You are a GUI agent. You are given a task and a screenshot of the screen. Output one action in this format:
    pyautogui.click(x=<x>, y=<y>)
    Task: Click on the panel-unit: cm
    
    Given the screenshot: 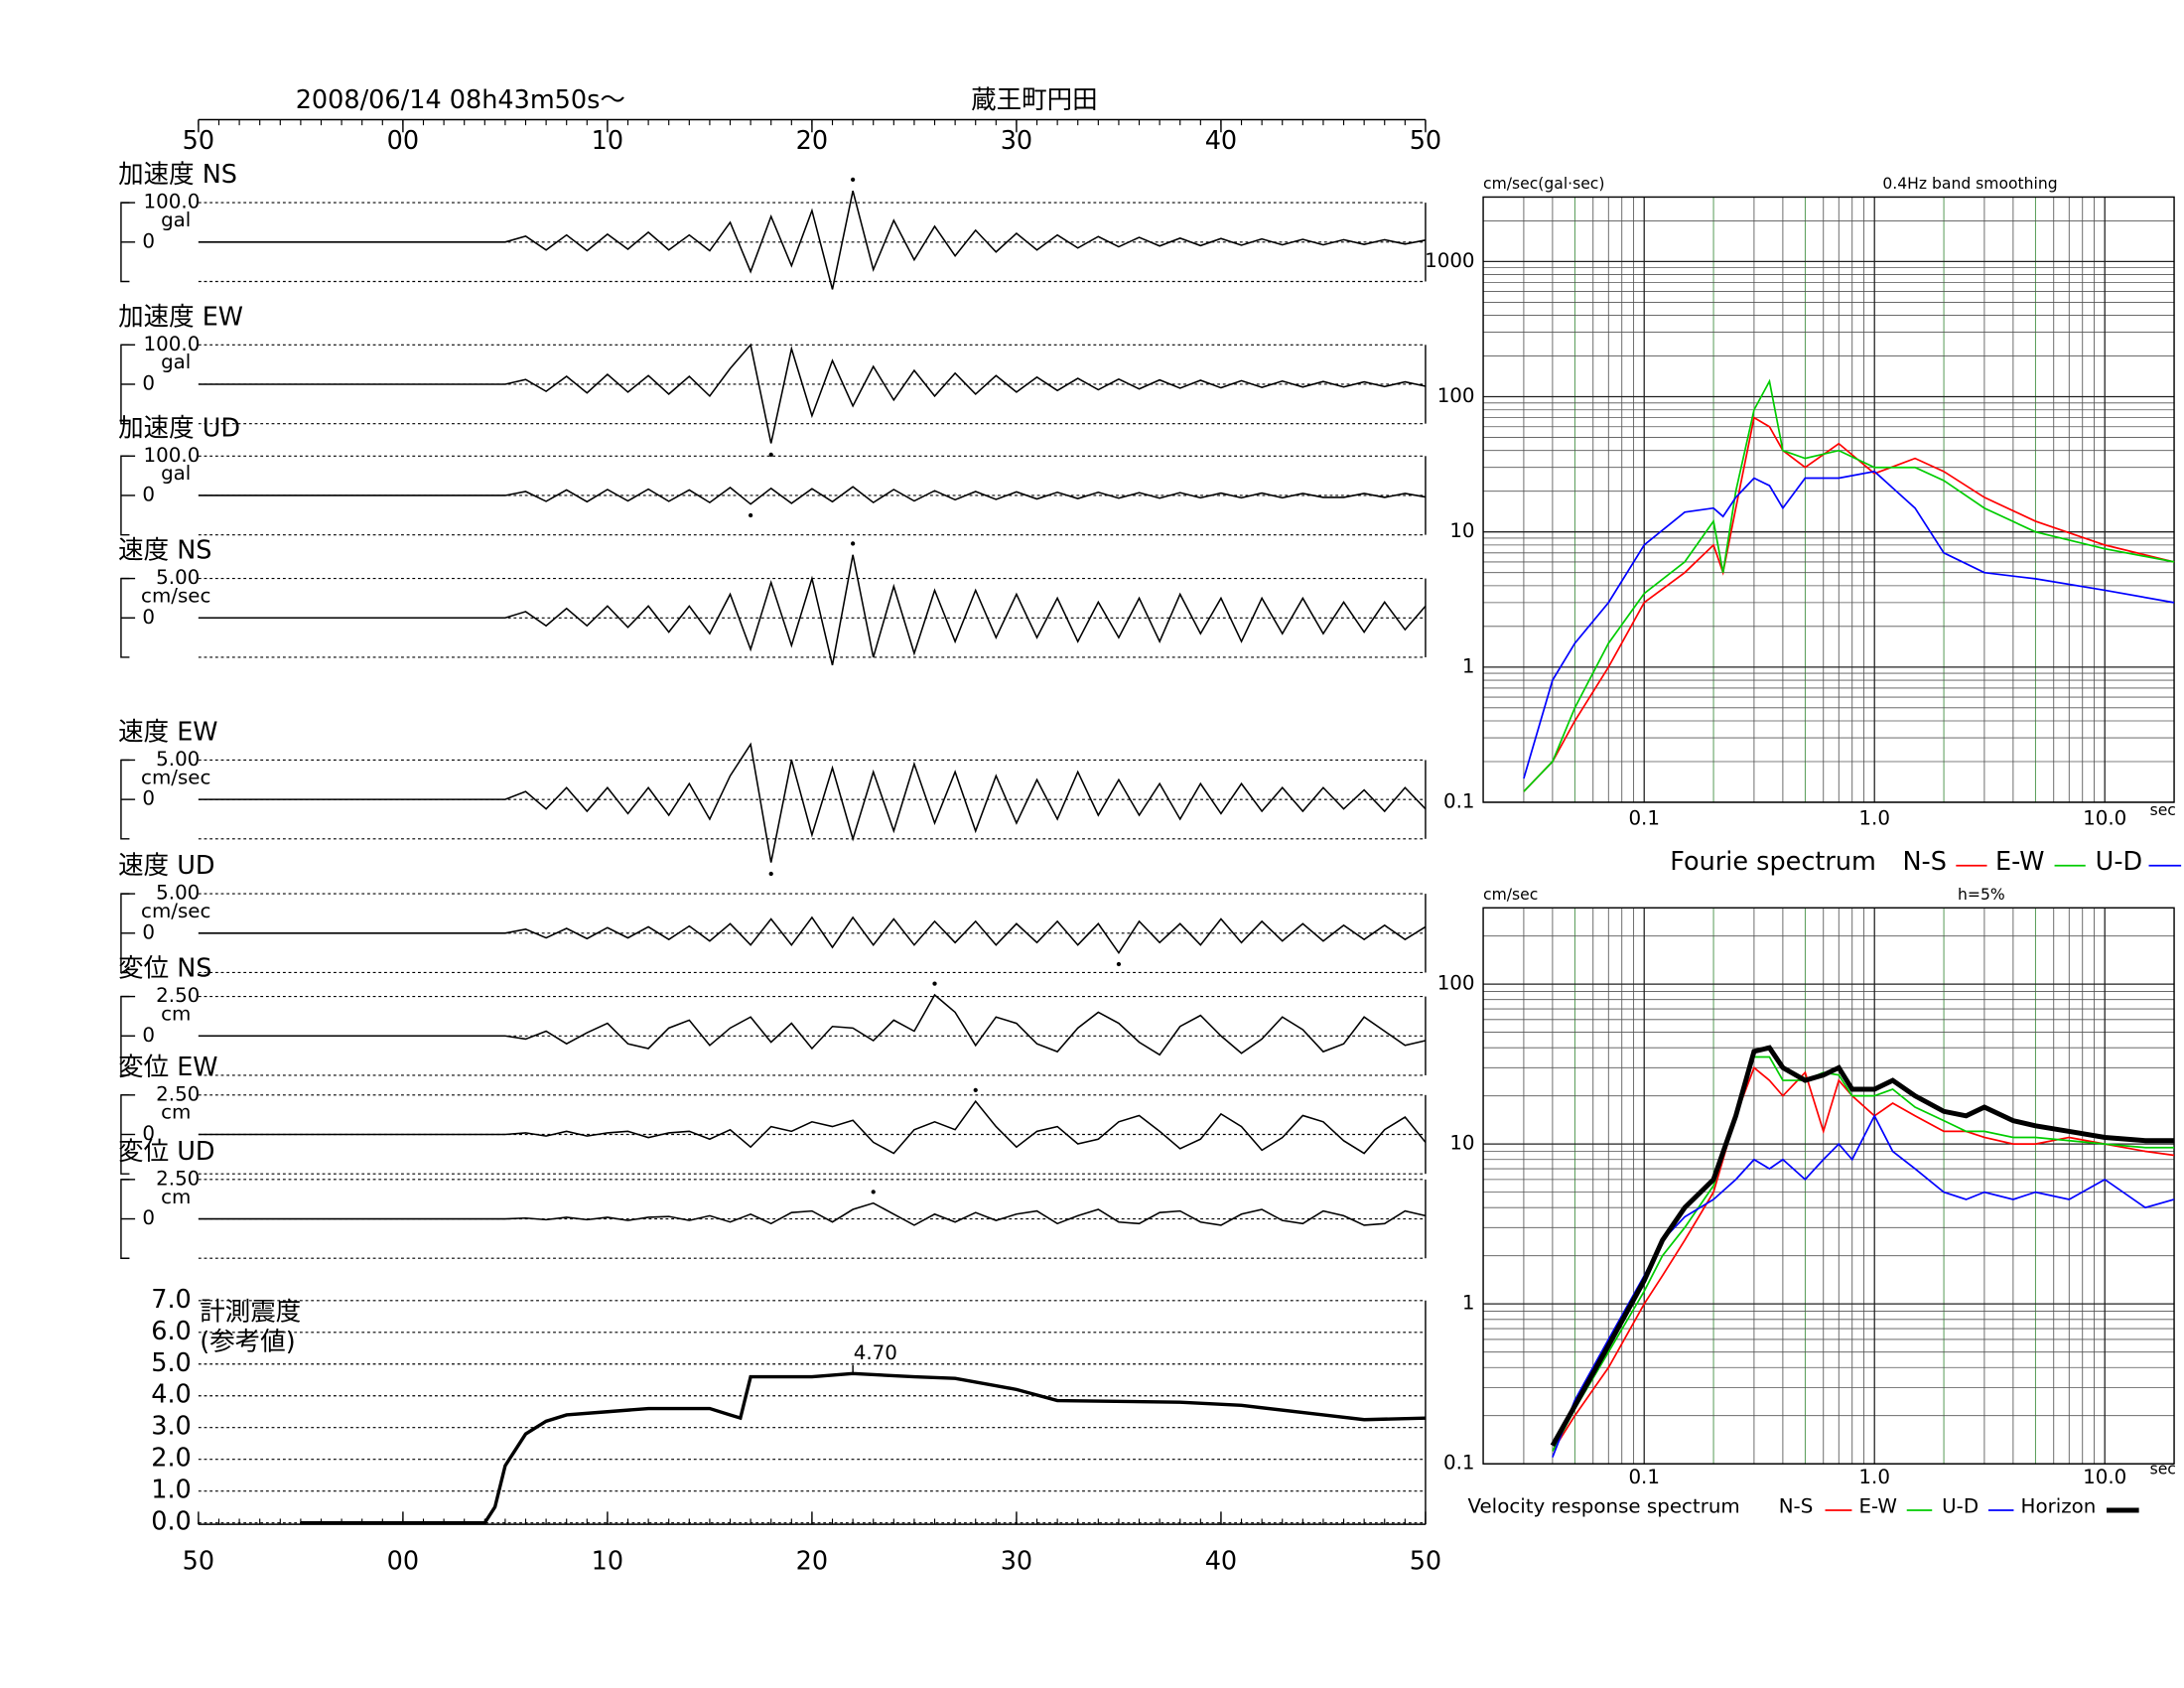 What is the action you would take?
    pyautogui.click(x=176, y=1014)
    